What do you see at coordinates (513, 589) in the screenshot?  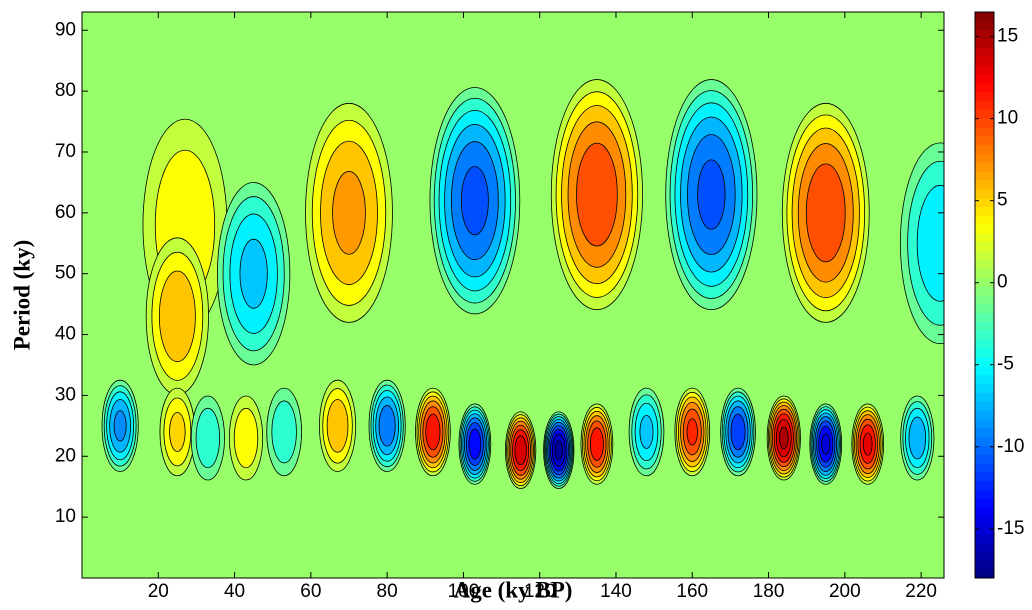 I see `x-axis-label: Age (ky BP)` at bounding box center [513, 589].